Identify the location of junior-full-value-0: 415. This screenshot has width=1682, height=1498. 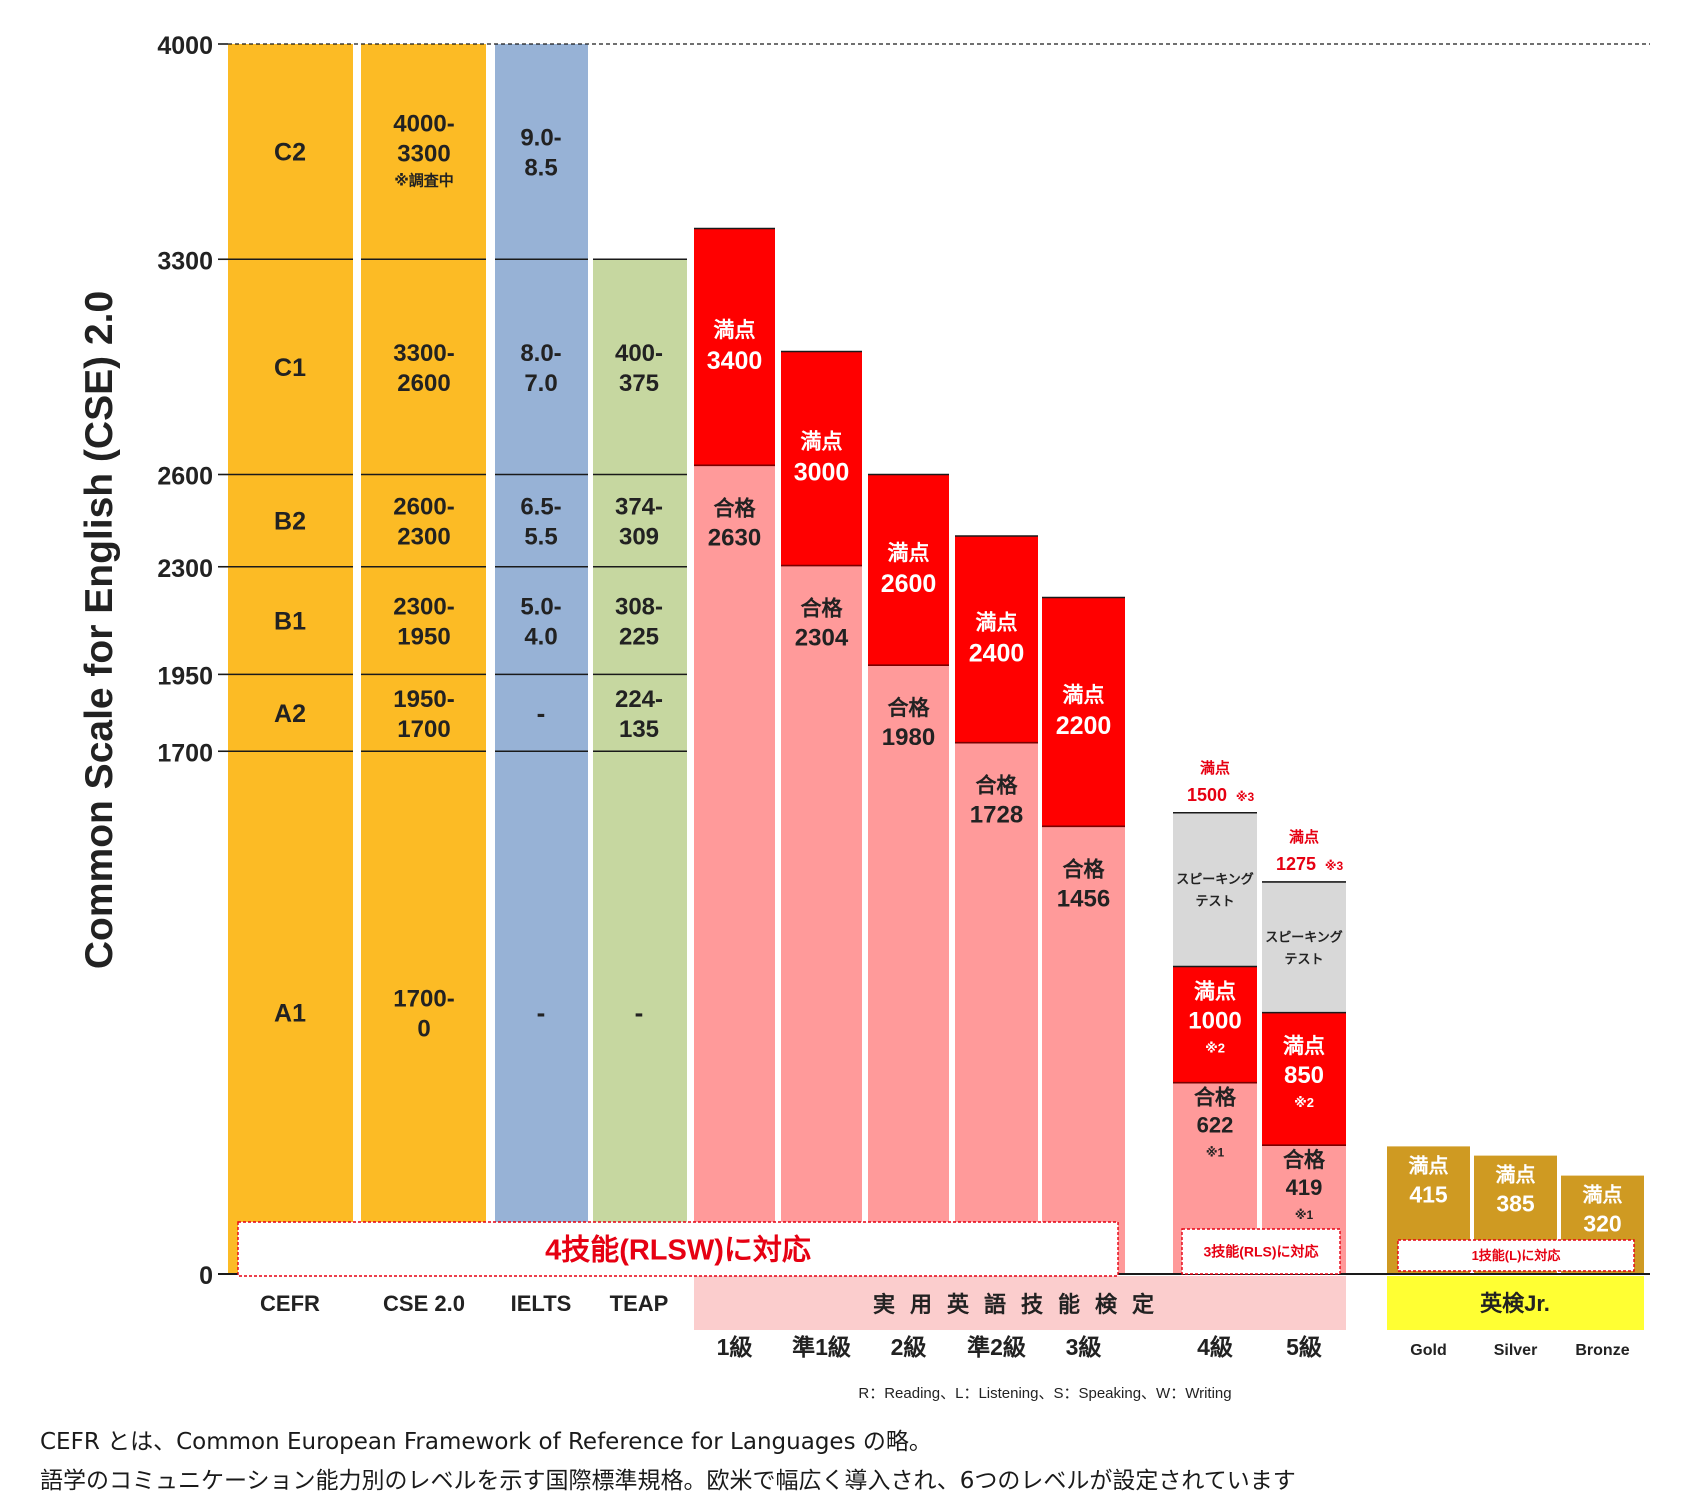
(1428, 1194).